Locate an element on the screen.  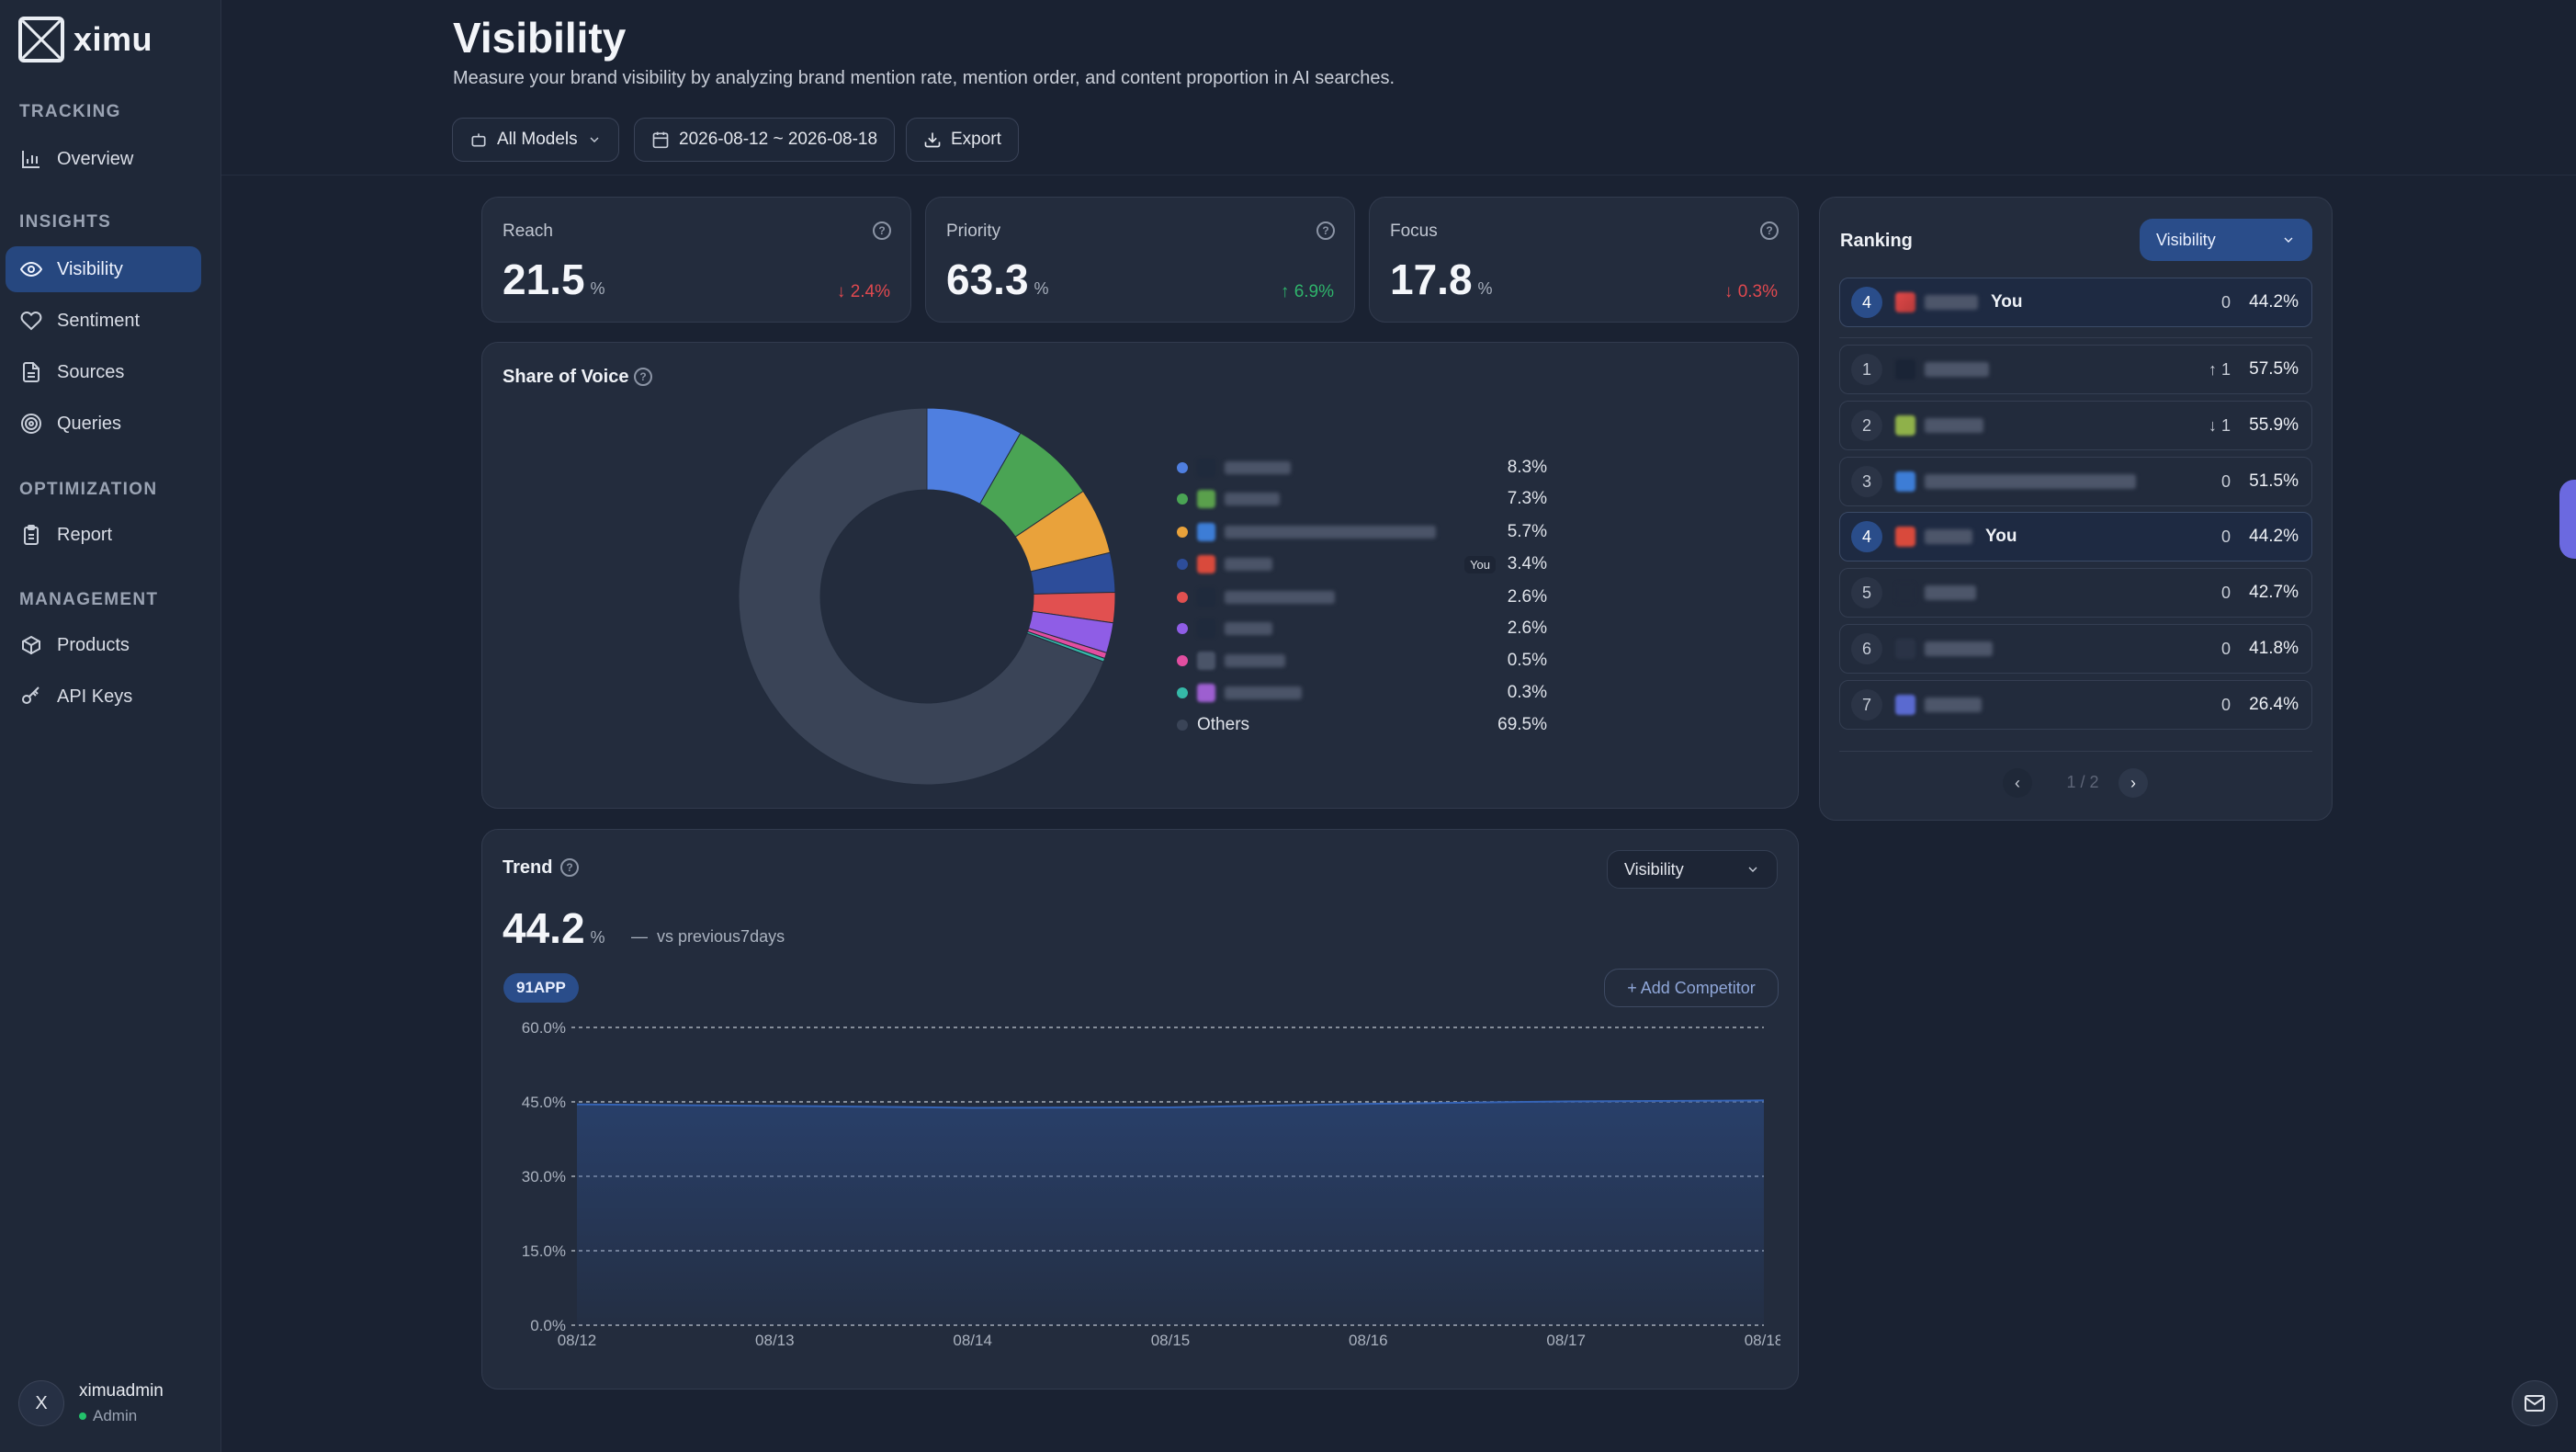
ranking-row: 7 0 26.4% is located at coordinates (2075, 705).